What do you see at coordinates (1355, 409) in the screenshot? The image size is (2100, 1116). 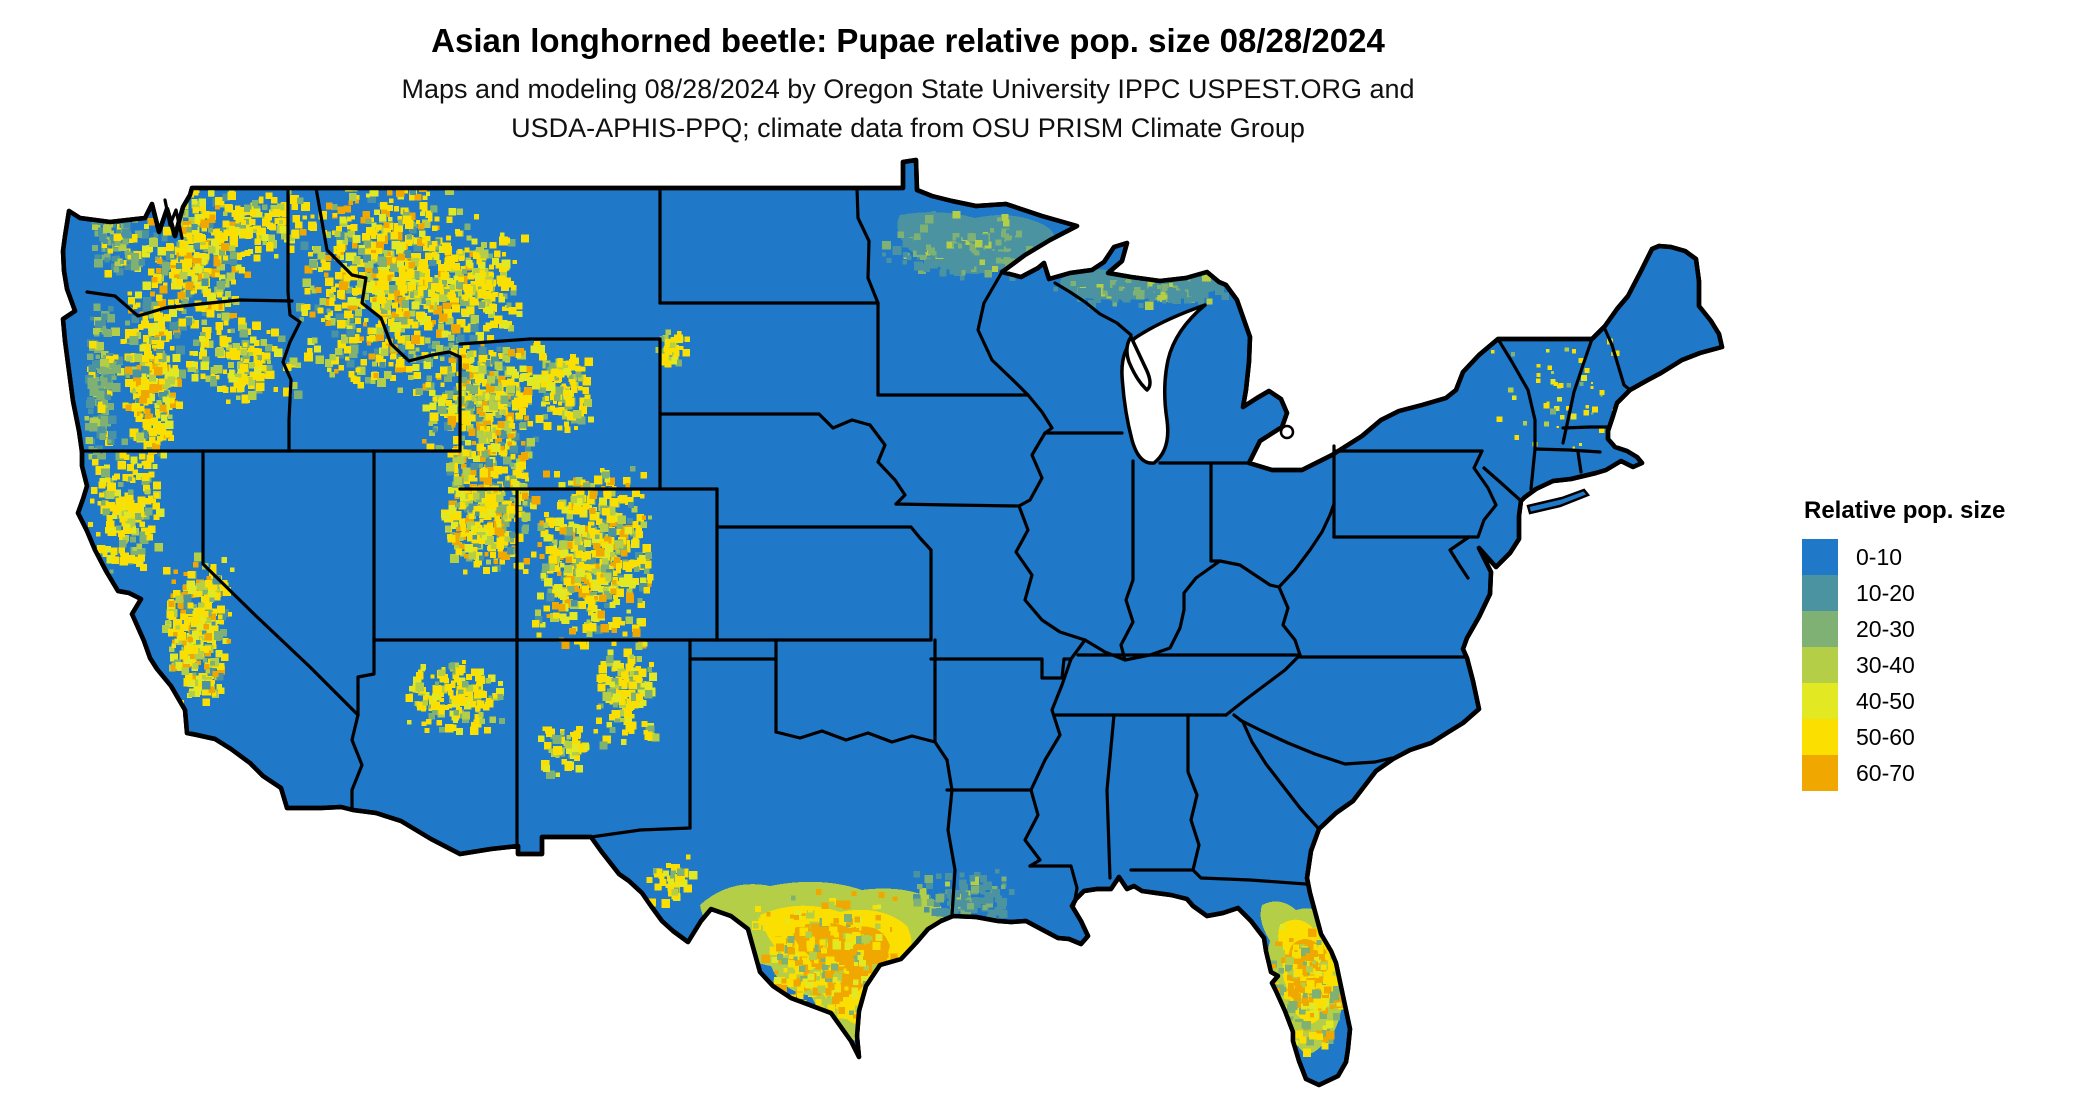 I see `great-lakes` at bounding box center [1355, 409].